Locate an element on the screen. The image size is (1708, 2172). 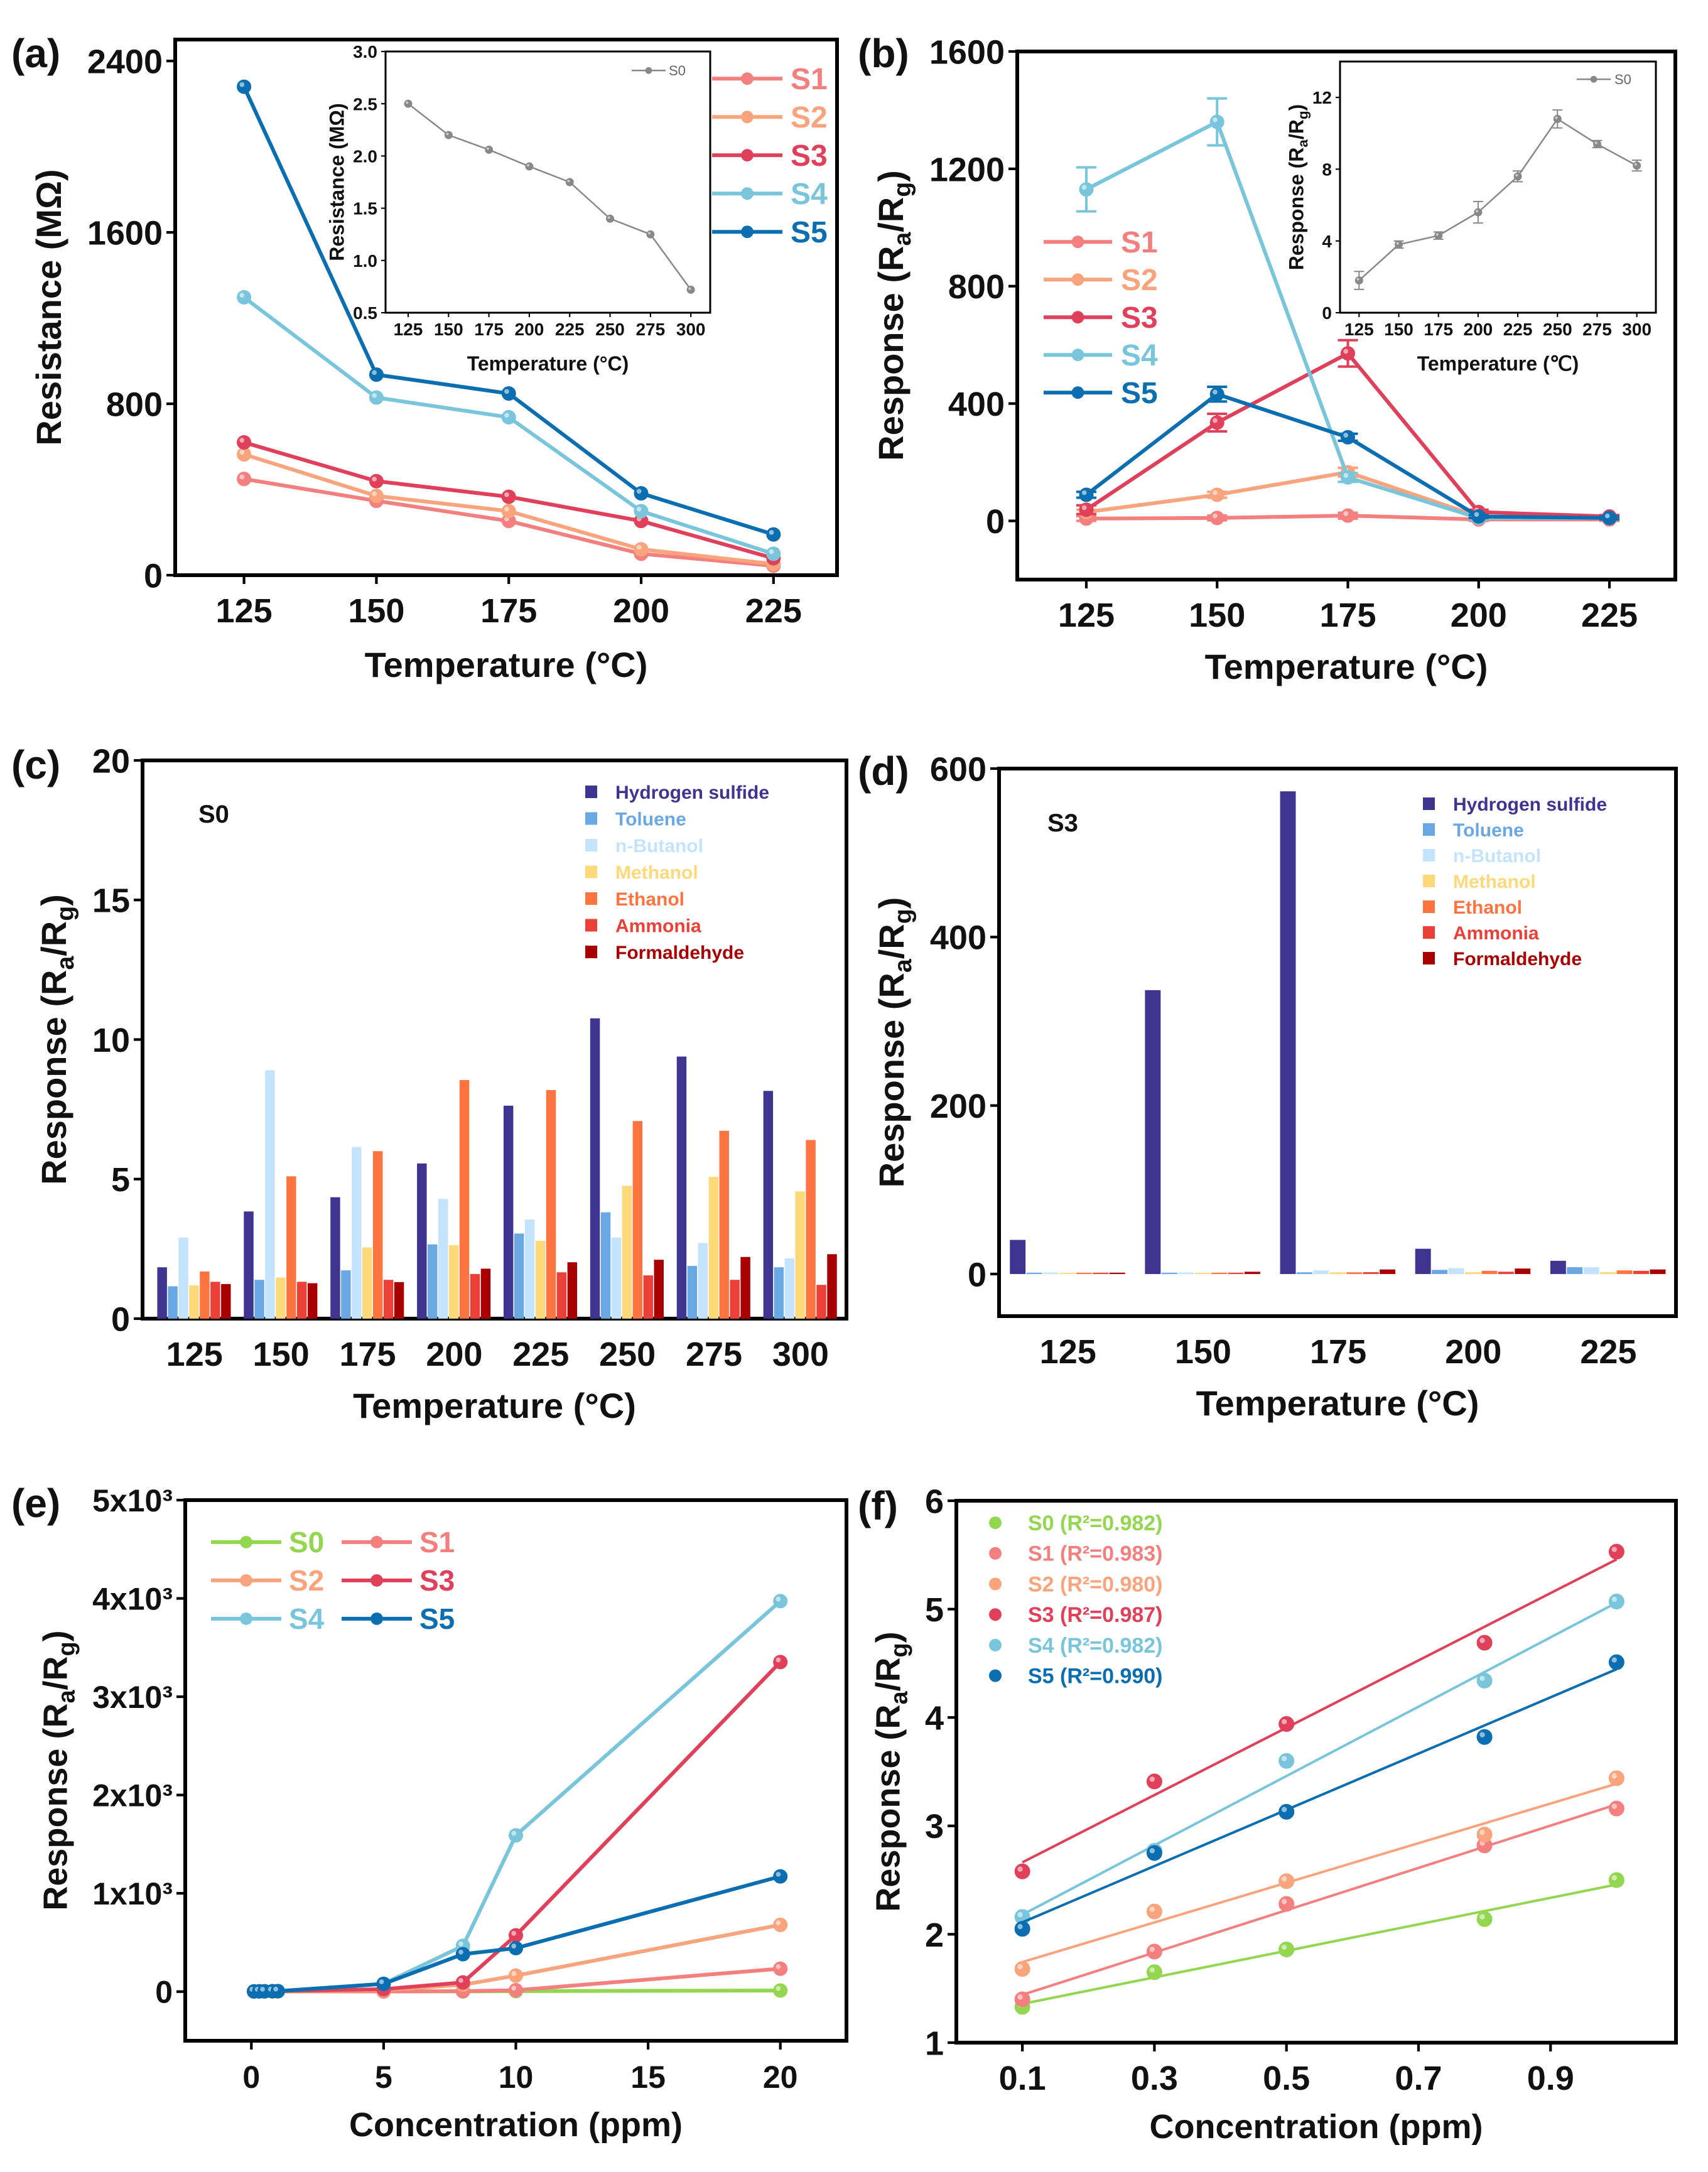
x-tick-label: 0 is located at coordinates (251, 2077).